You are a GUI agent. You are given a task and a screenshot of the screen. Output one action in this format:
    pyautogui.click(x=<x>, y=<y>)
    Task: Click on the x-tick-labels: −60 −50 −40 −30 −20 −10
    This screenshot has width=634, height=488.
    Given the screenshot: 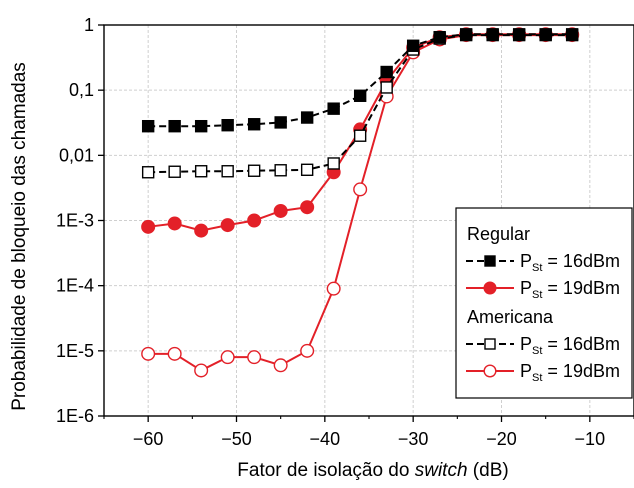 What is the action you would take?
    pyautogui.click(x=369, y=439)
    